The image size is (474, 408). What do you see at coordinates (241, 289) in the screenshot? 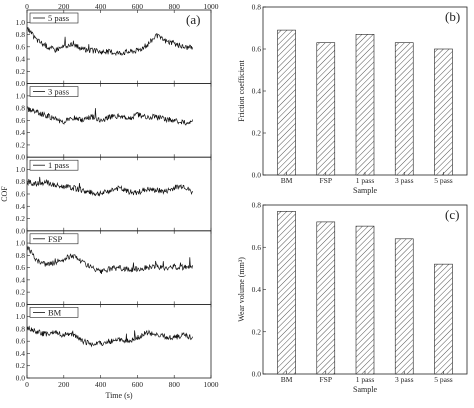
I see `y-axis-label: Wear volume (mm³)` at bounding box center [241, 289].